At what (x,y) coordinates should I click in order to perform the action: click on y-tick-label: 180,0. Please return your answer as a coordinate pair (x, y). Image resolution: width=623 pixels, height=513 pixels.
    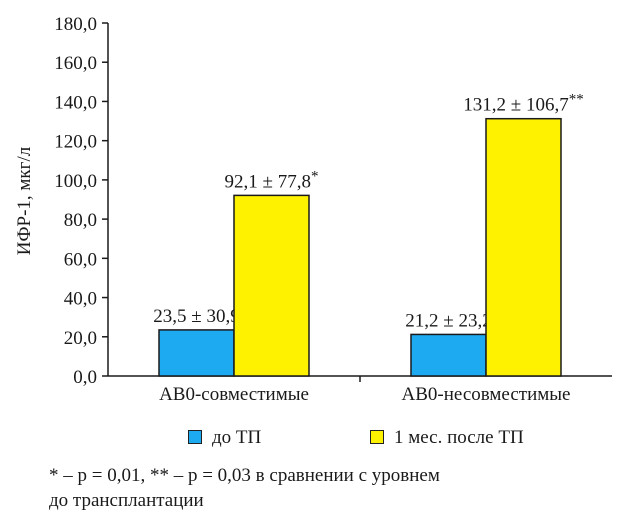
    Looking at the image, I should click on (75, 24).